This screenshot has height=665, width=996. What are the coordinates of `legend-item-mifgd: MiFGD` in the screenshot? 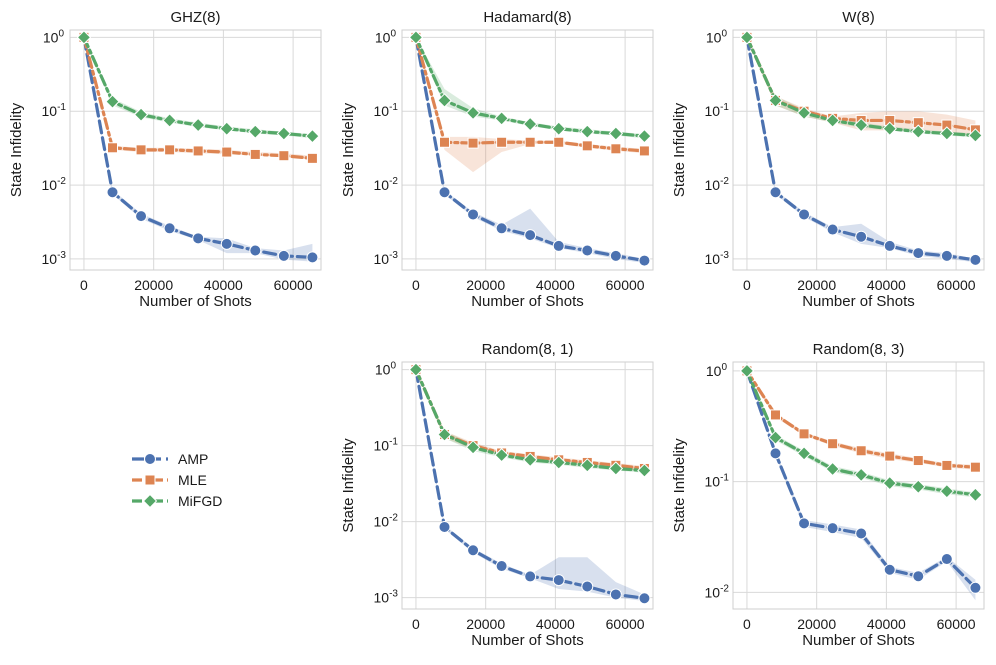 It's located at (177, 501).